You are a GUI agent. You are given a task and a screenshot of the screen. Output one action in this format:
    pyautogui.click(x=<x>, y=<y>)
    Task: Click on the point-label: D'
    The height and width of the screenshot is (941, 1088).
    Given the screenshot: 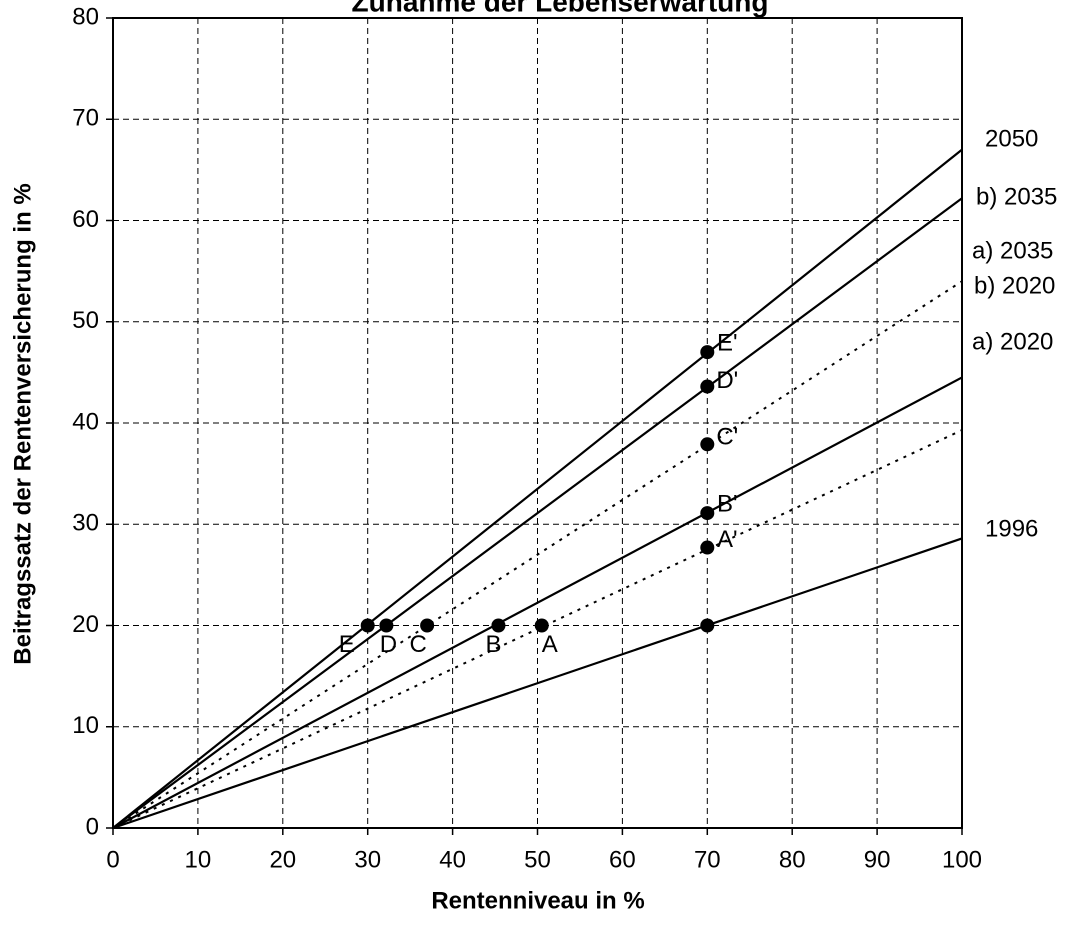 What is the action you would take?
    pyautogui.click(x=727, y=380)
    